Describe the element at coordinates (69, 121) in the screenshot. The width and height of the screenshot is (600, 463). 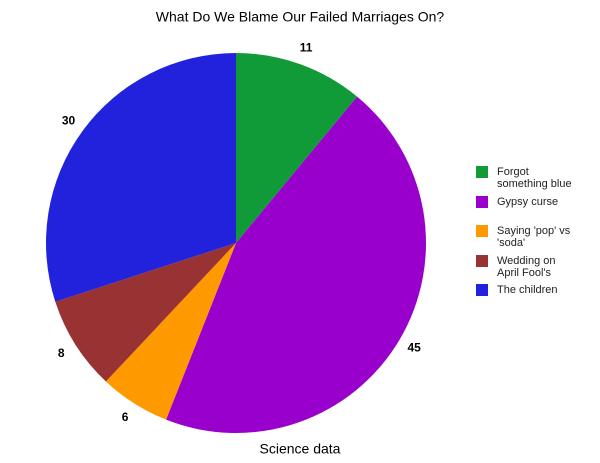
I see `data-label: 30` at that location.